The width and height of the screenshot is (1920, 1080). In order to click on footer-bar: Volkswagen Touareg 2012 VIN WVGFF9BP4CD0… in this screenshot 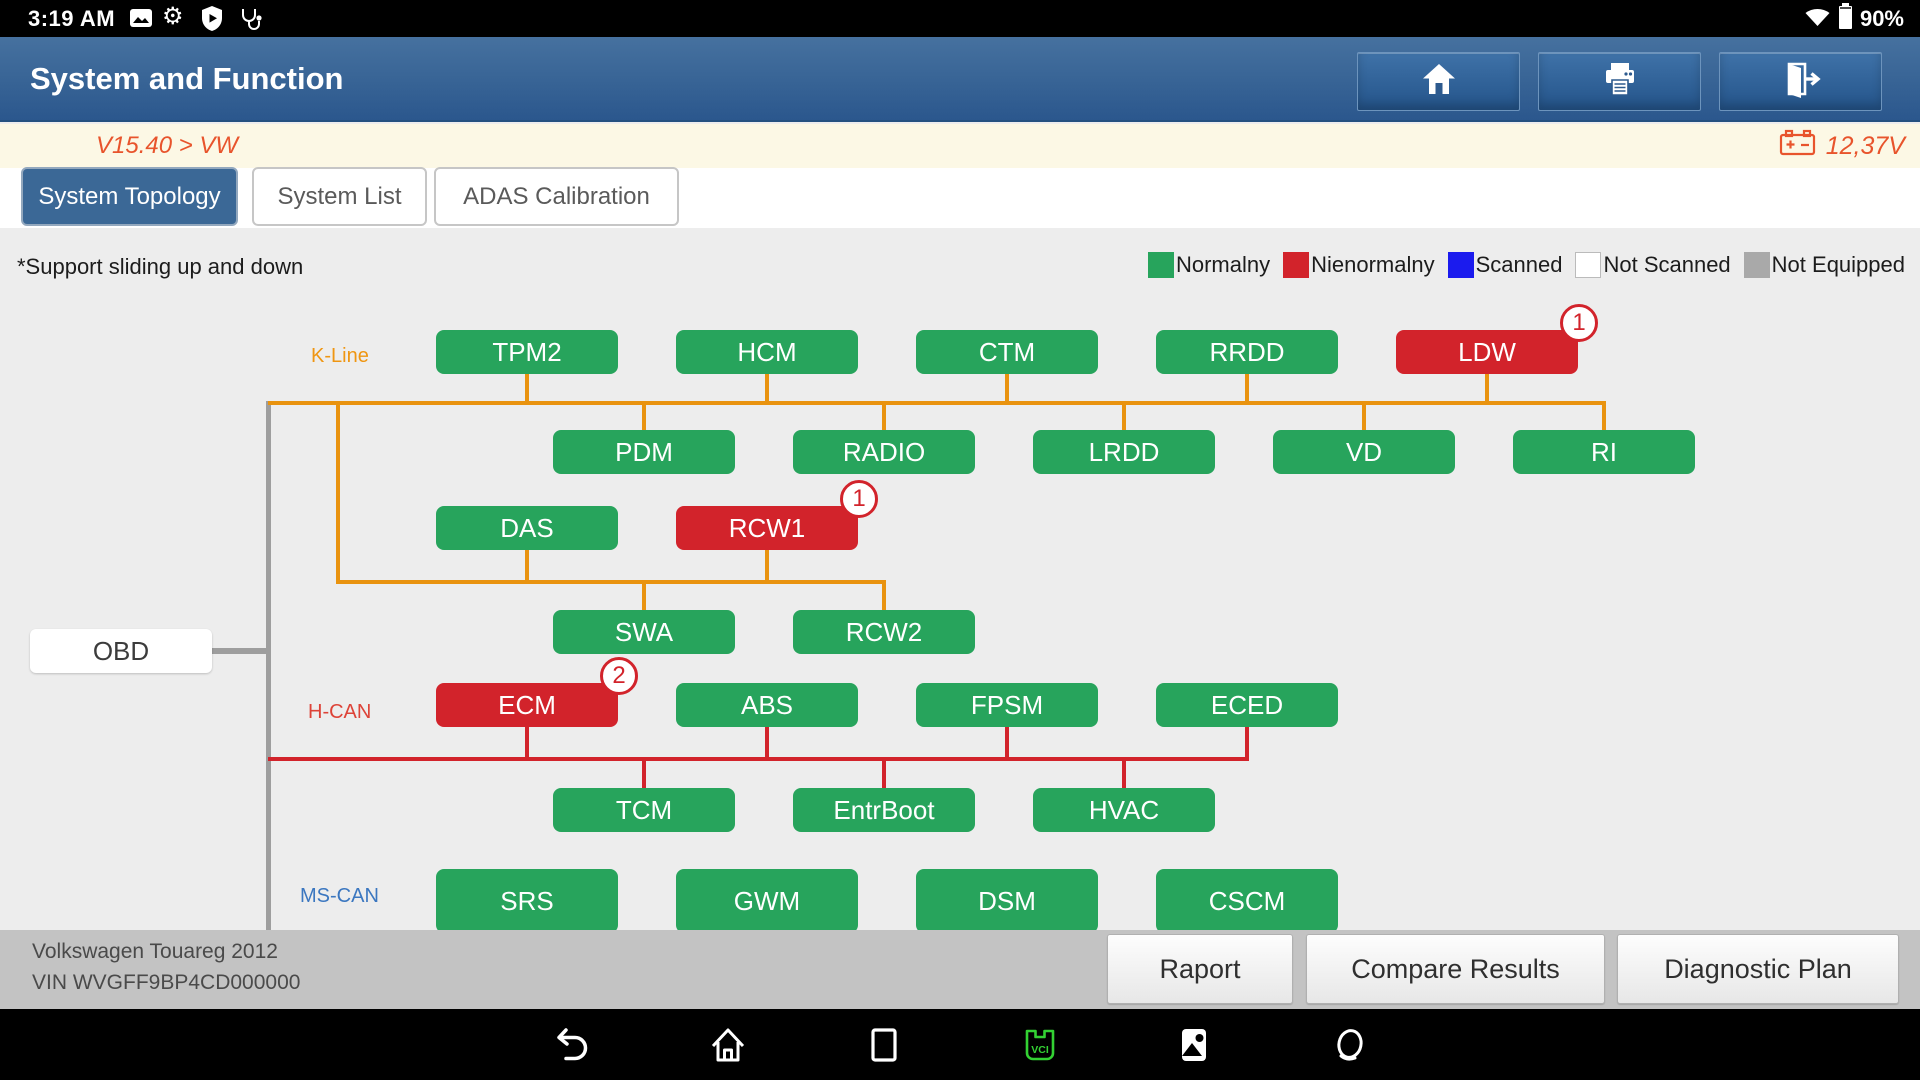, I will do `click(960, 969)`.